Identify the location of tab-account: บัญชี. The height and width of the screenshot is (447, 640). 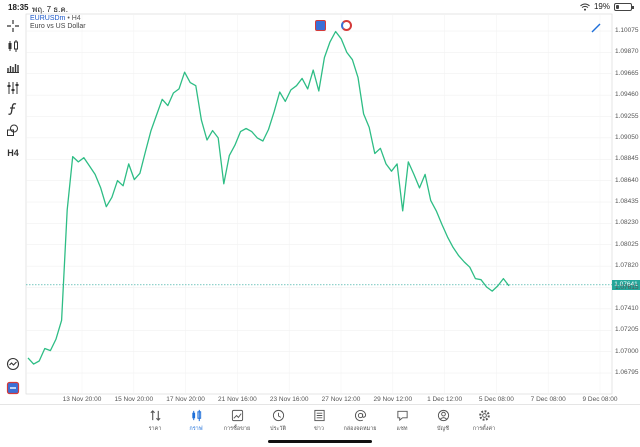
(443, 421).